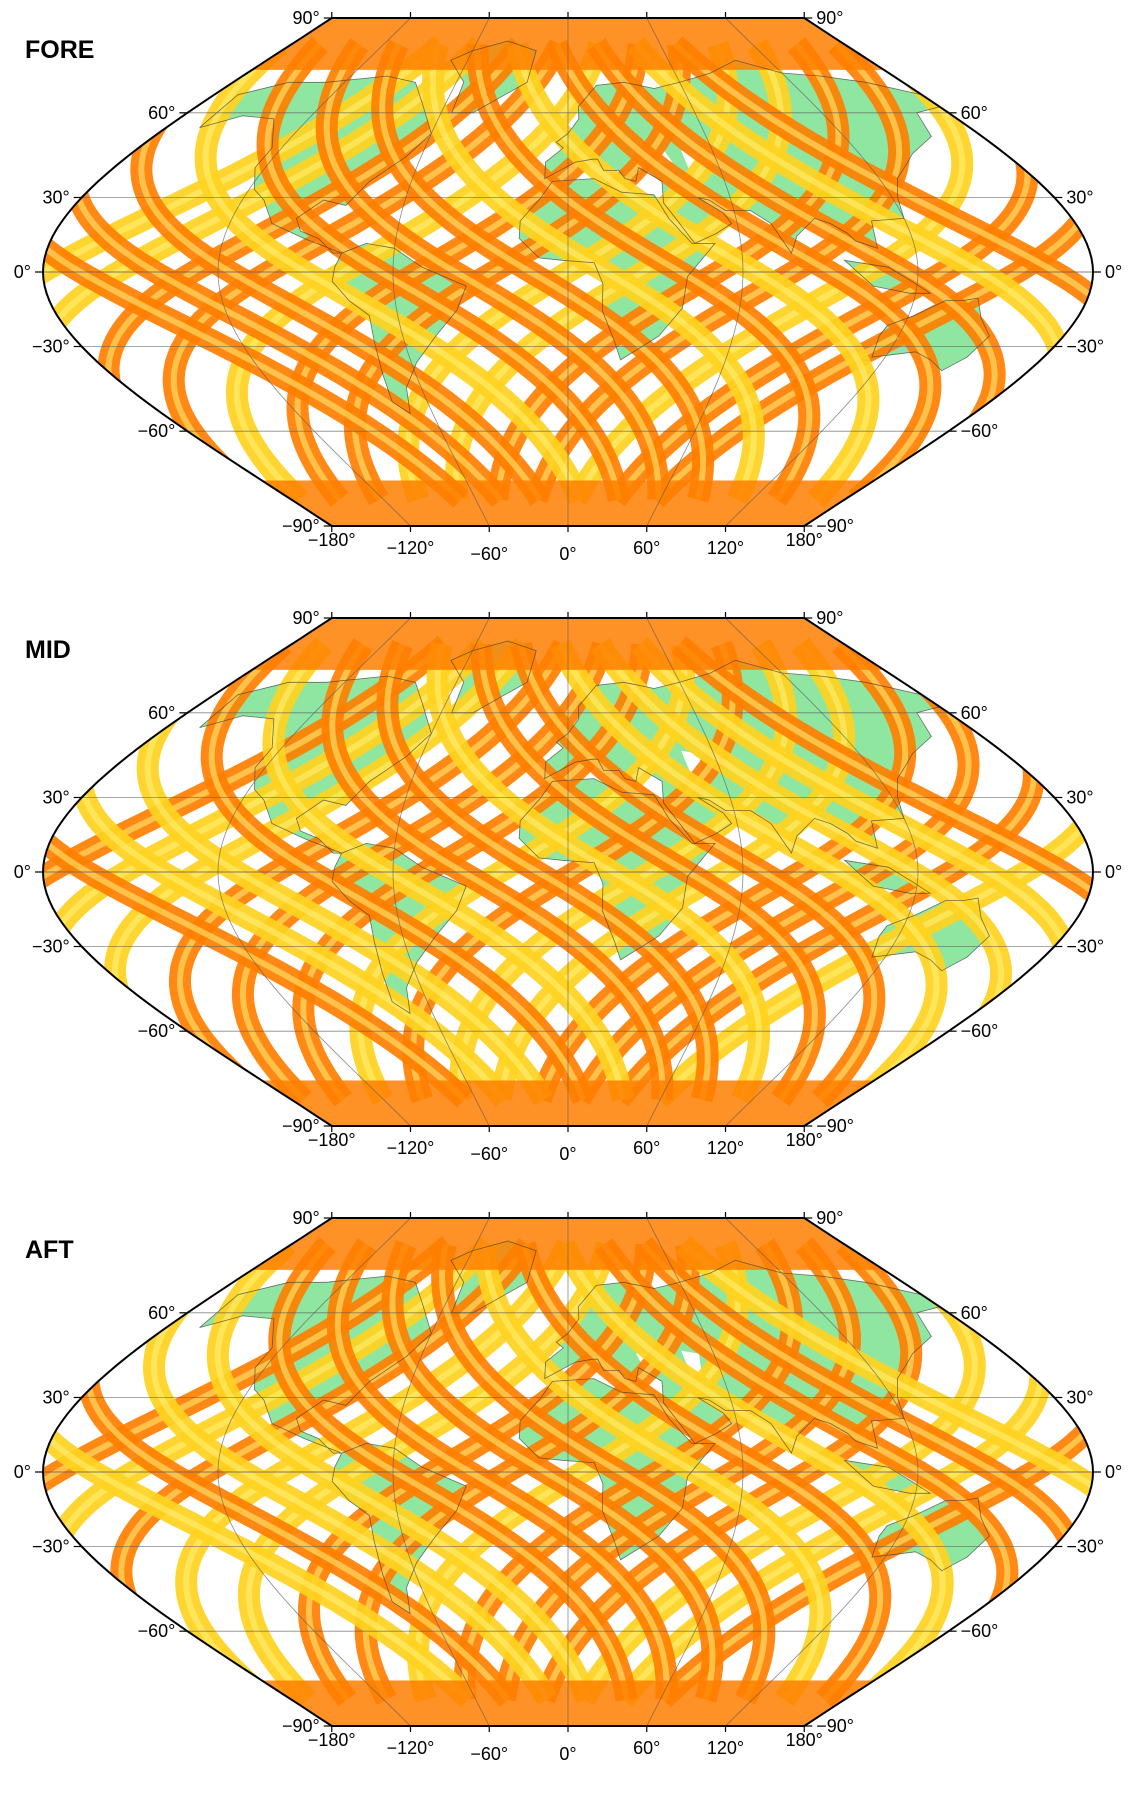 Image resolution: width=1141 pixels, height=1800 pixels. Describe the element at coordinates (49, 1250) in the screenshot. I see `panel-title: AFT` at that location.